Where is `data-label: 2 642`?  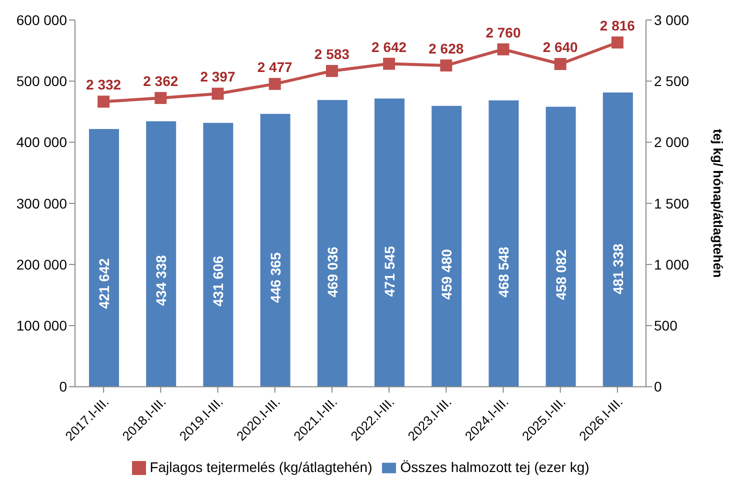
data-label: 2 642 is located at coordinates (389, 46).